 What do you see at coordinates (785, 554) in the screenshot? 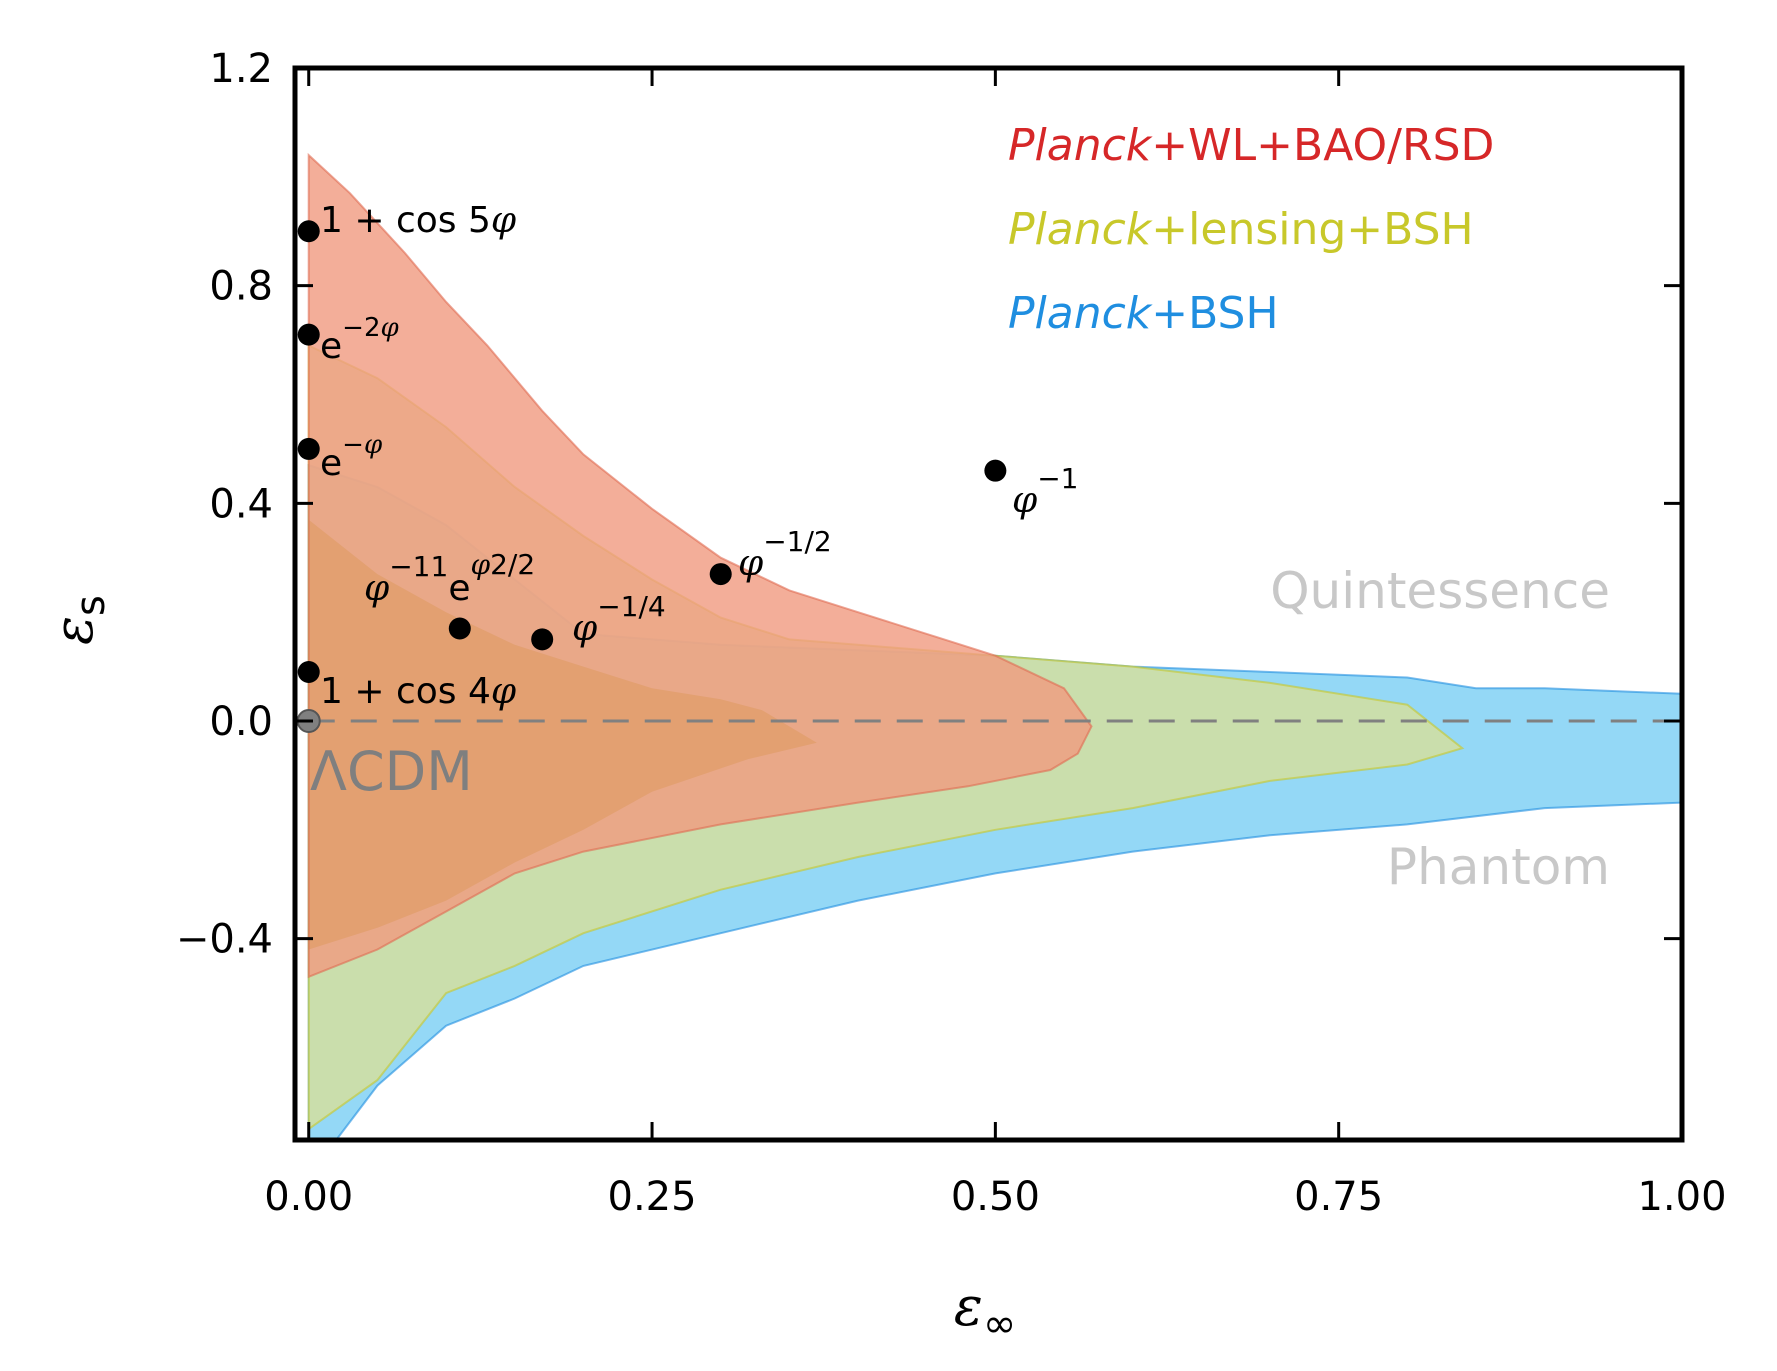
I see `label-phi-minus-half: φ−1/2` at bounding box center [785, 554].